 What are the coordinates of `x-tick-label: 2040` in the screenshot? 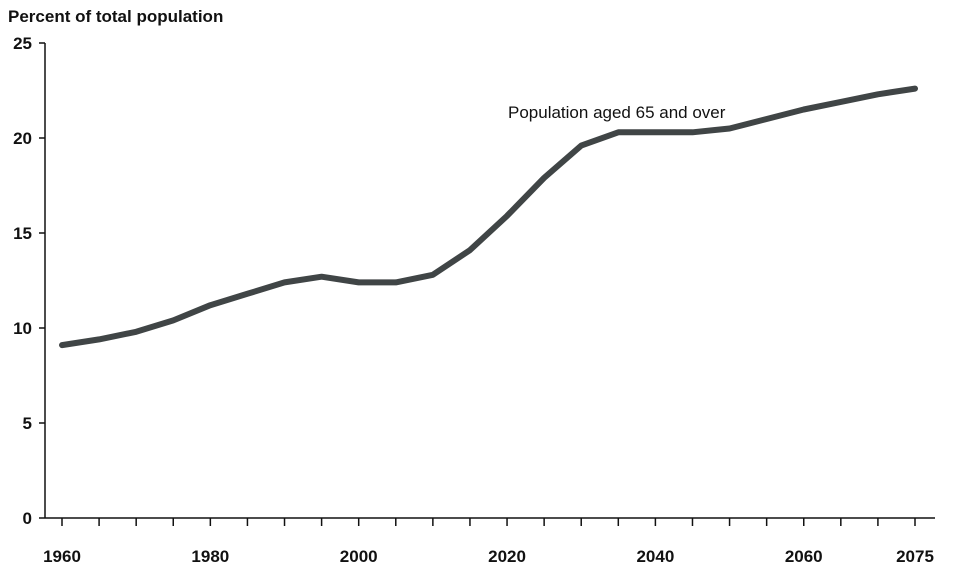 It's located at (655, 556).